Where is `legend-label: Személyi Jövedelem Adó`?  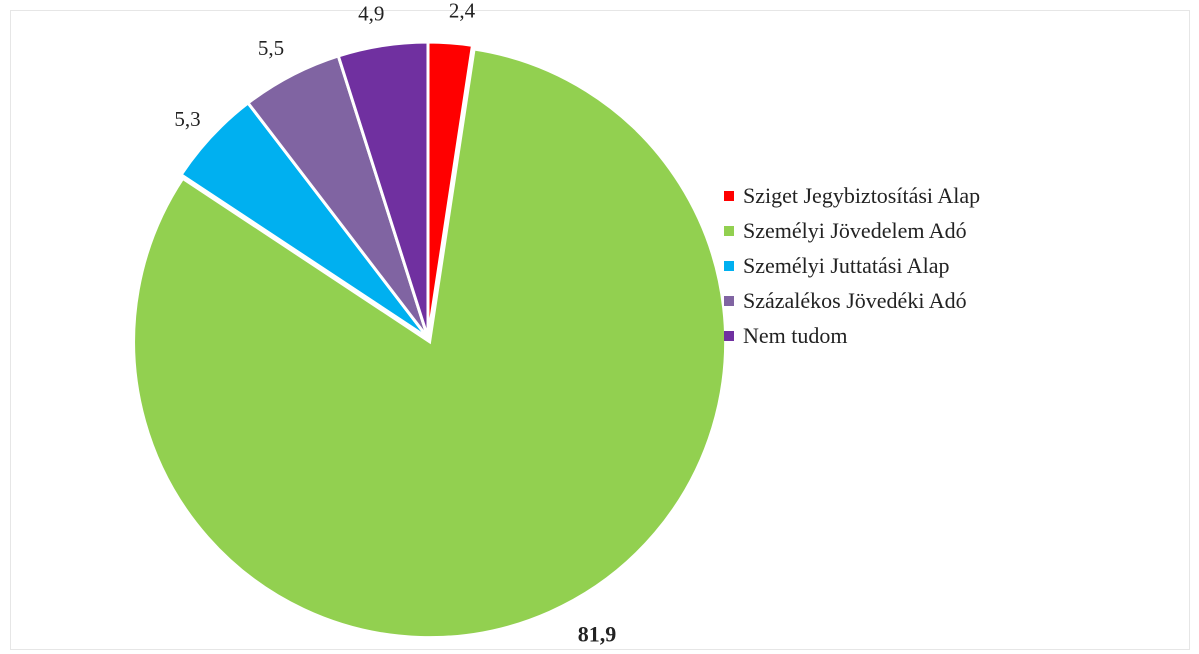
legend-label: Személyi Jövedelem Adó is located at coordinates (855, 230).